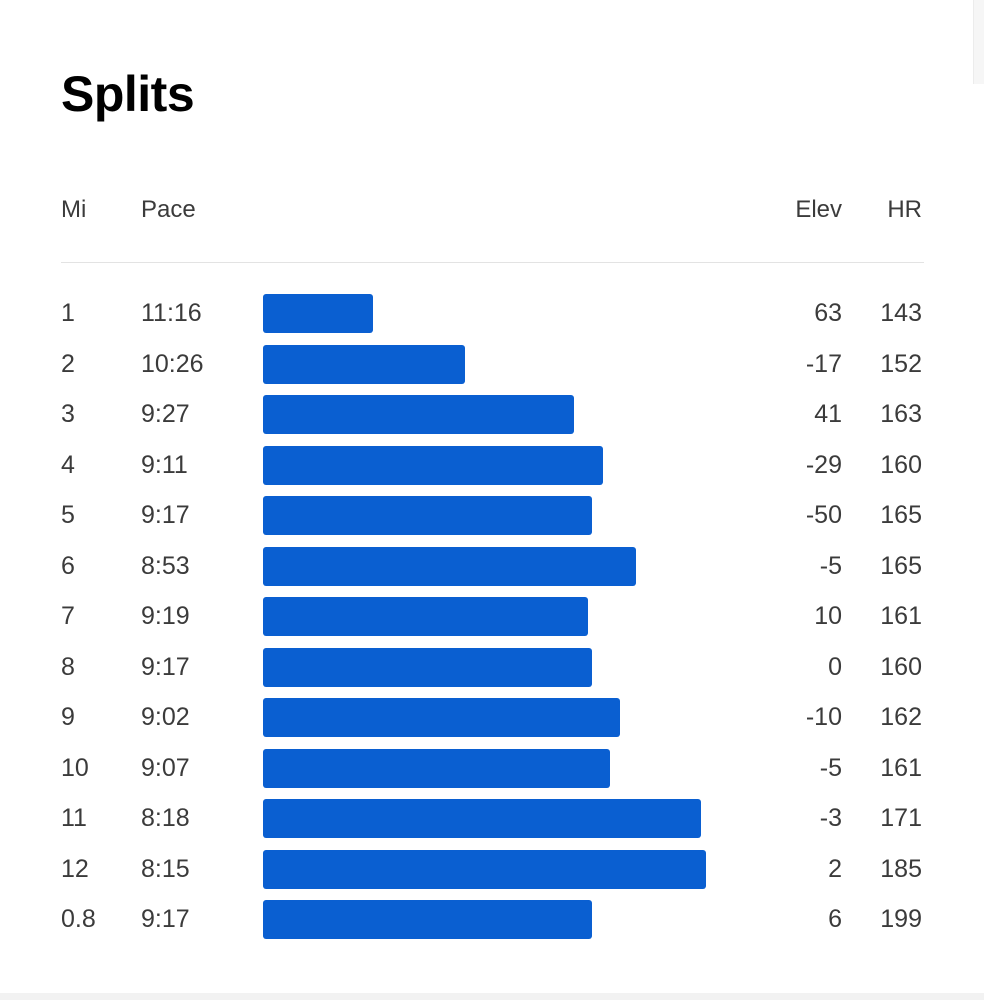 The height and width of the screenshot is (1000, 984). I want to click on split-mile: 8, so click(68, 666).